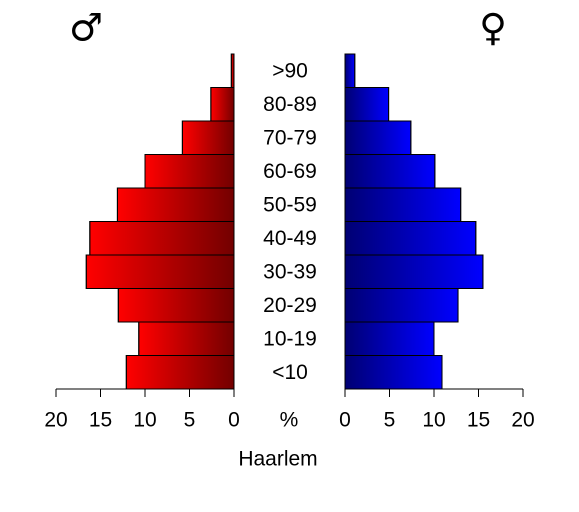 This screenshot has width=579, height=512. Describe the element at coordinates (86, 28) in the screenshot. I see `legend-male: ♂` at that location.